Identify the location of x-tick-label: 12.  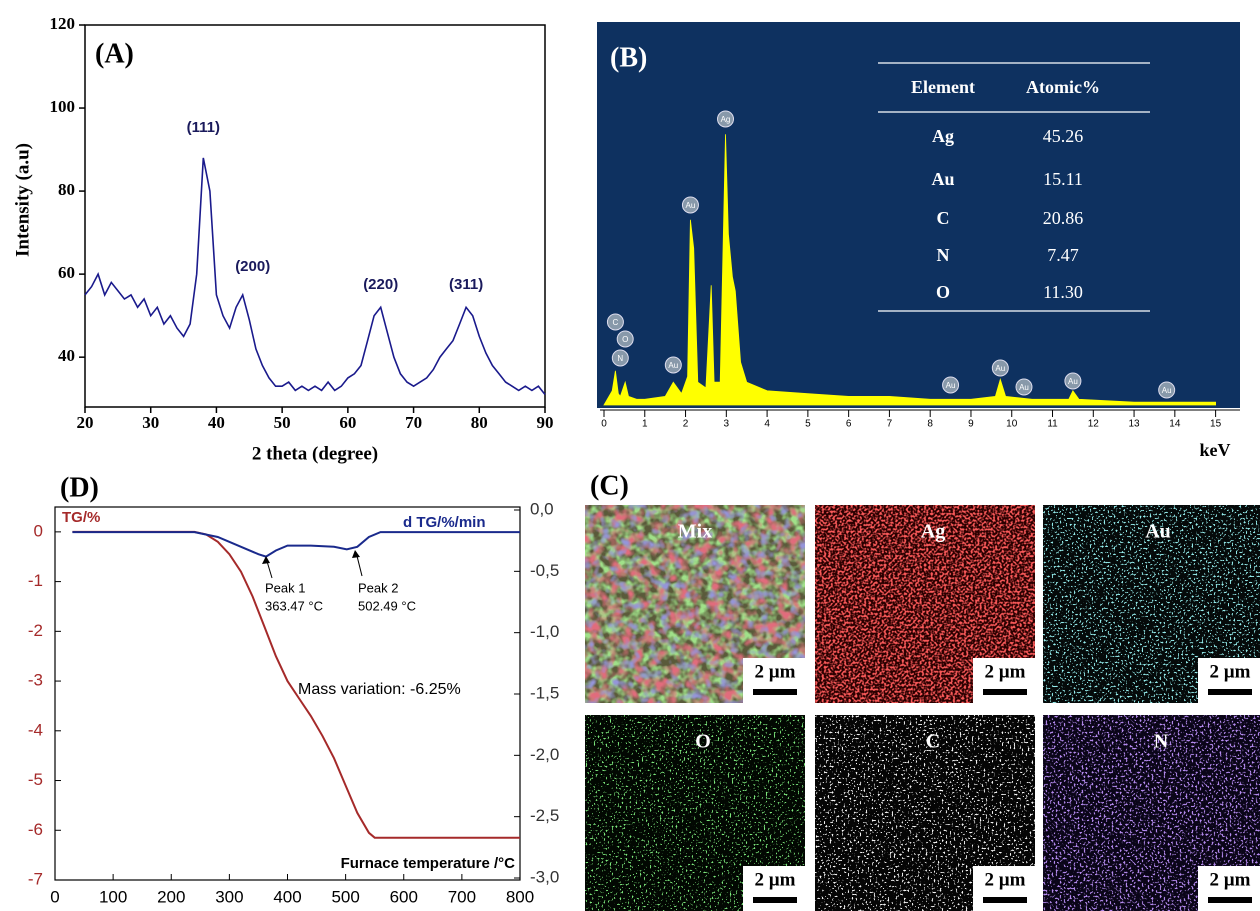
(1094, 424).